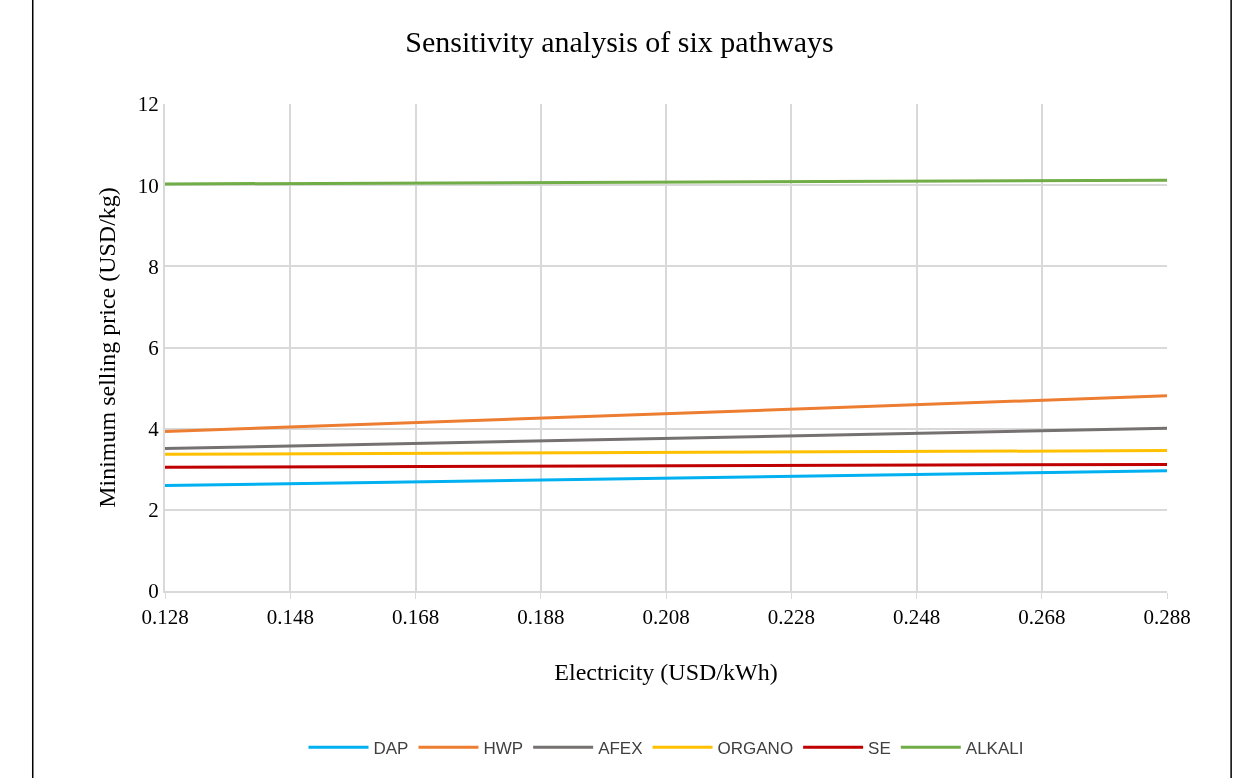 This screenshot has width=1239, height=778. What do you see at coordinates (1167, 617) in the screenshot?
I see `x-tick-label: 0.288` at bounding box center [1167, 617].